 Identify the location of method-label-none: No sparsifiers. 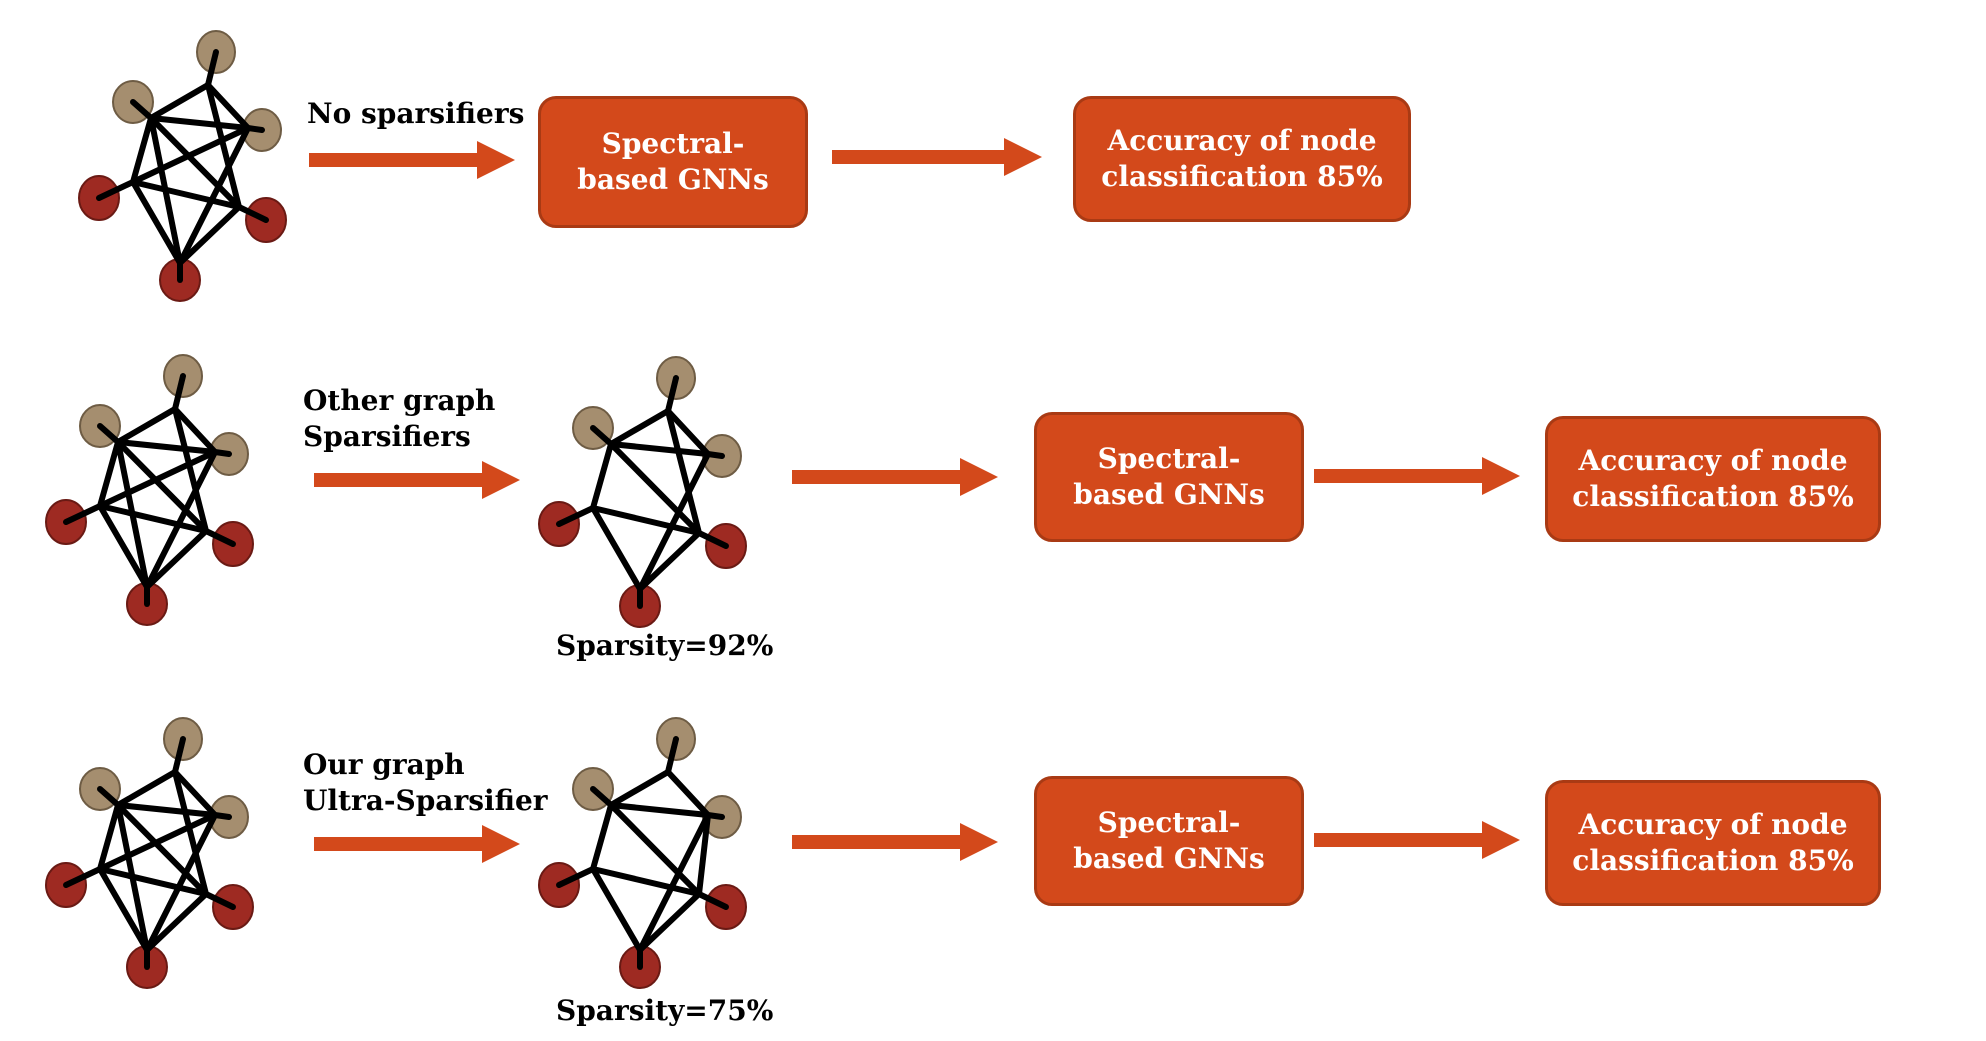
(415, 114).